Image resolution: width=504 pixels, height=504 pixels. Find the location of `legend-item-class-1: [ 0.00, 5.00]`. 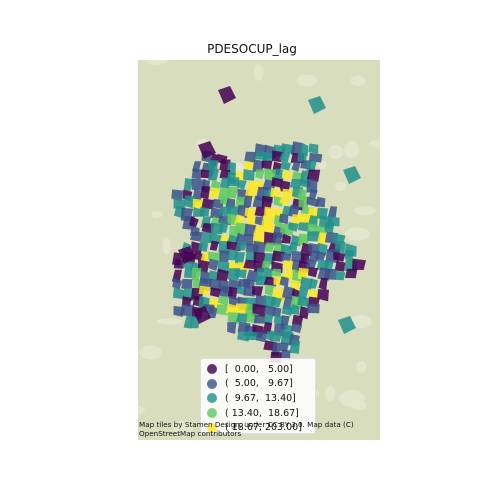

legend-item-class-1: [ 0.00, 5.00] is located at coordinates (259, 369).